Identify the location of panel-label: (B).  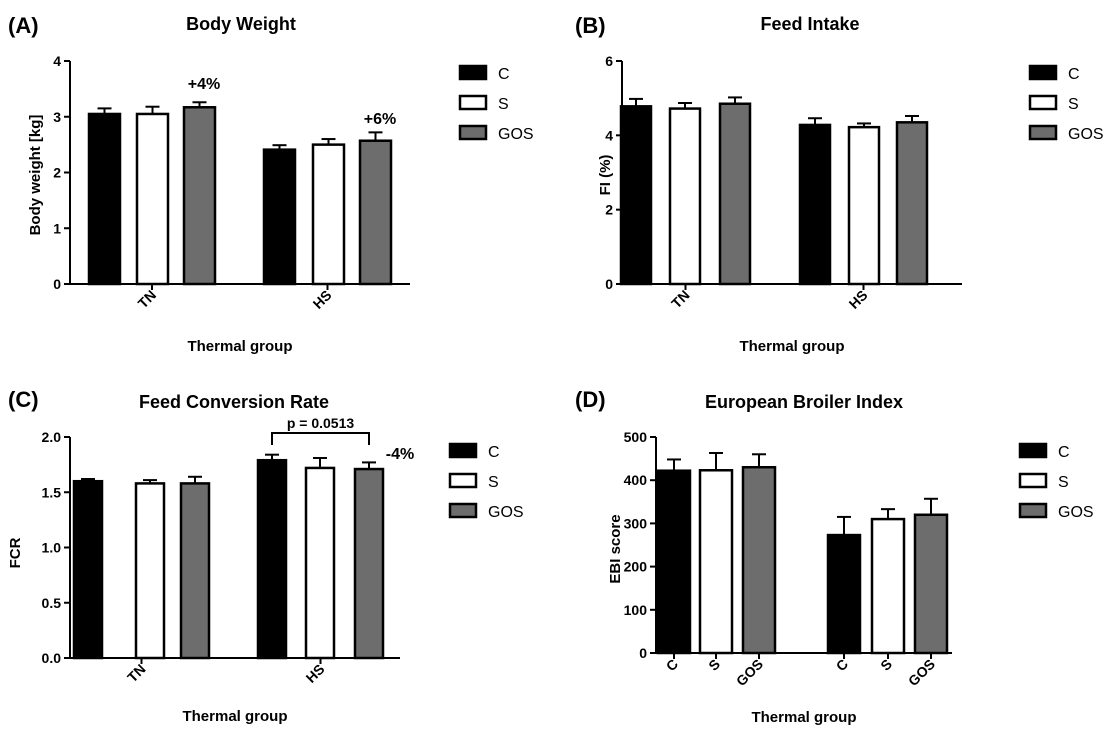
(590, 25).